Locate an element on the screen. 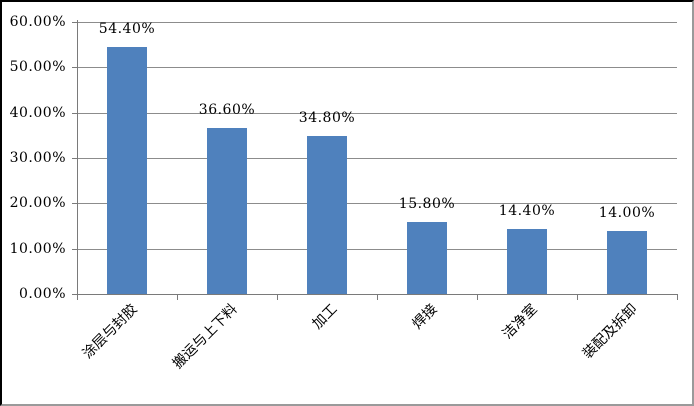 The image size is (694, 406). bar-data-label: 54.40% is located at coordinates (127, 29).